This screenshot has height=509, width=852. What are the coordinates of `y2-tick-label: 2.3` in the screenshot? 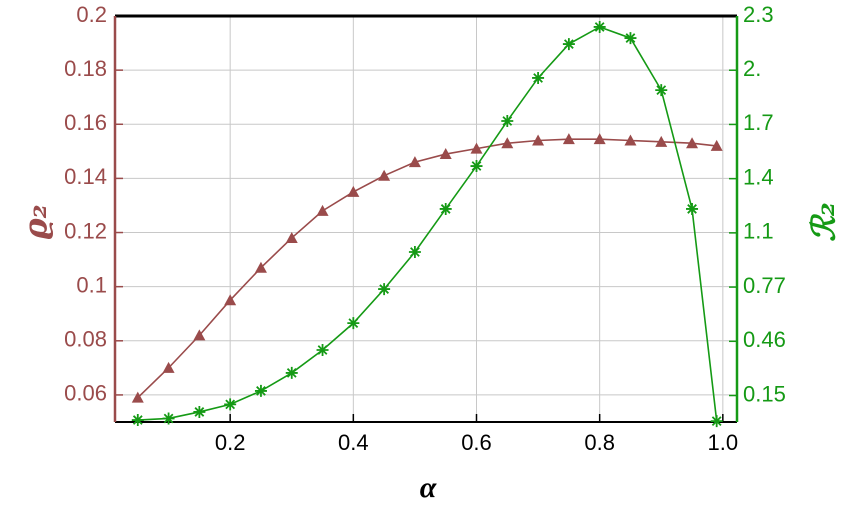 It's located at (758, 14).